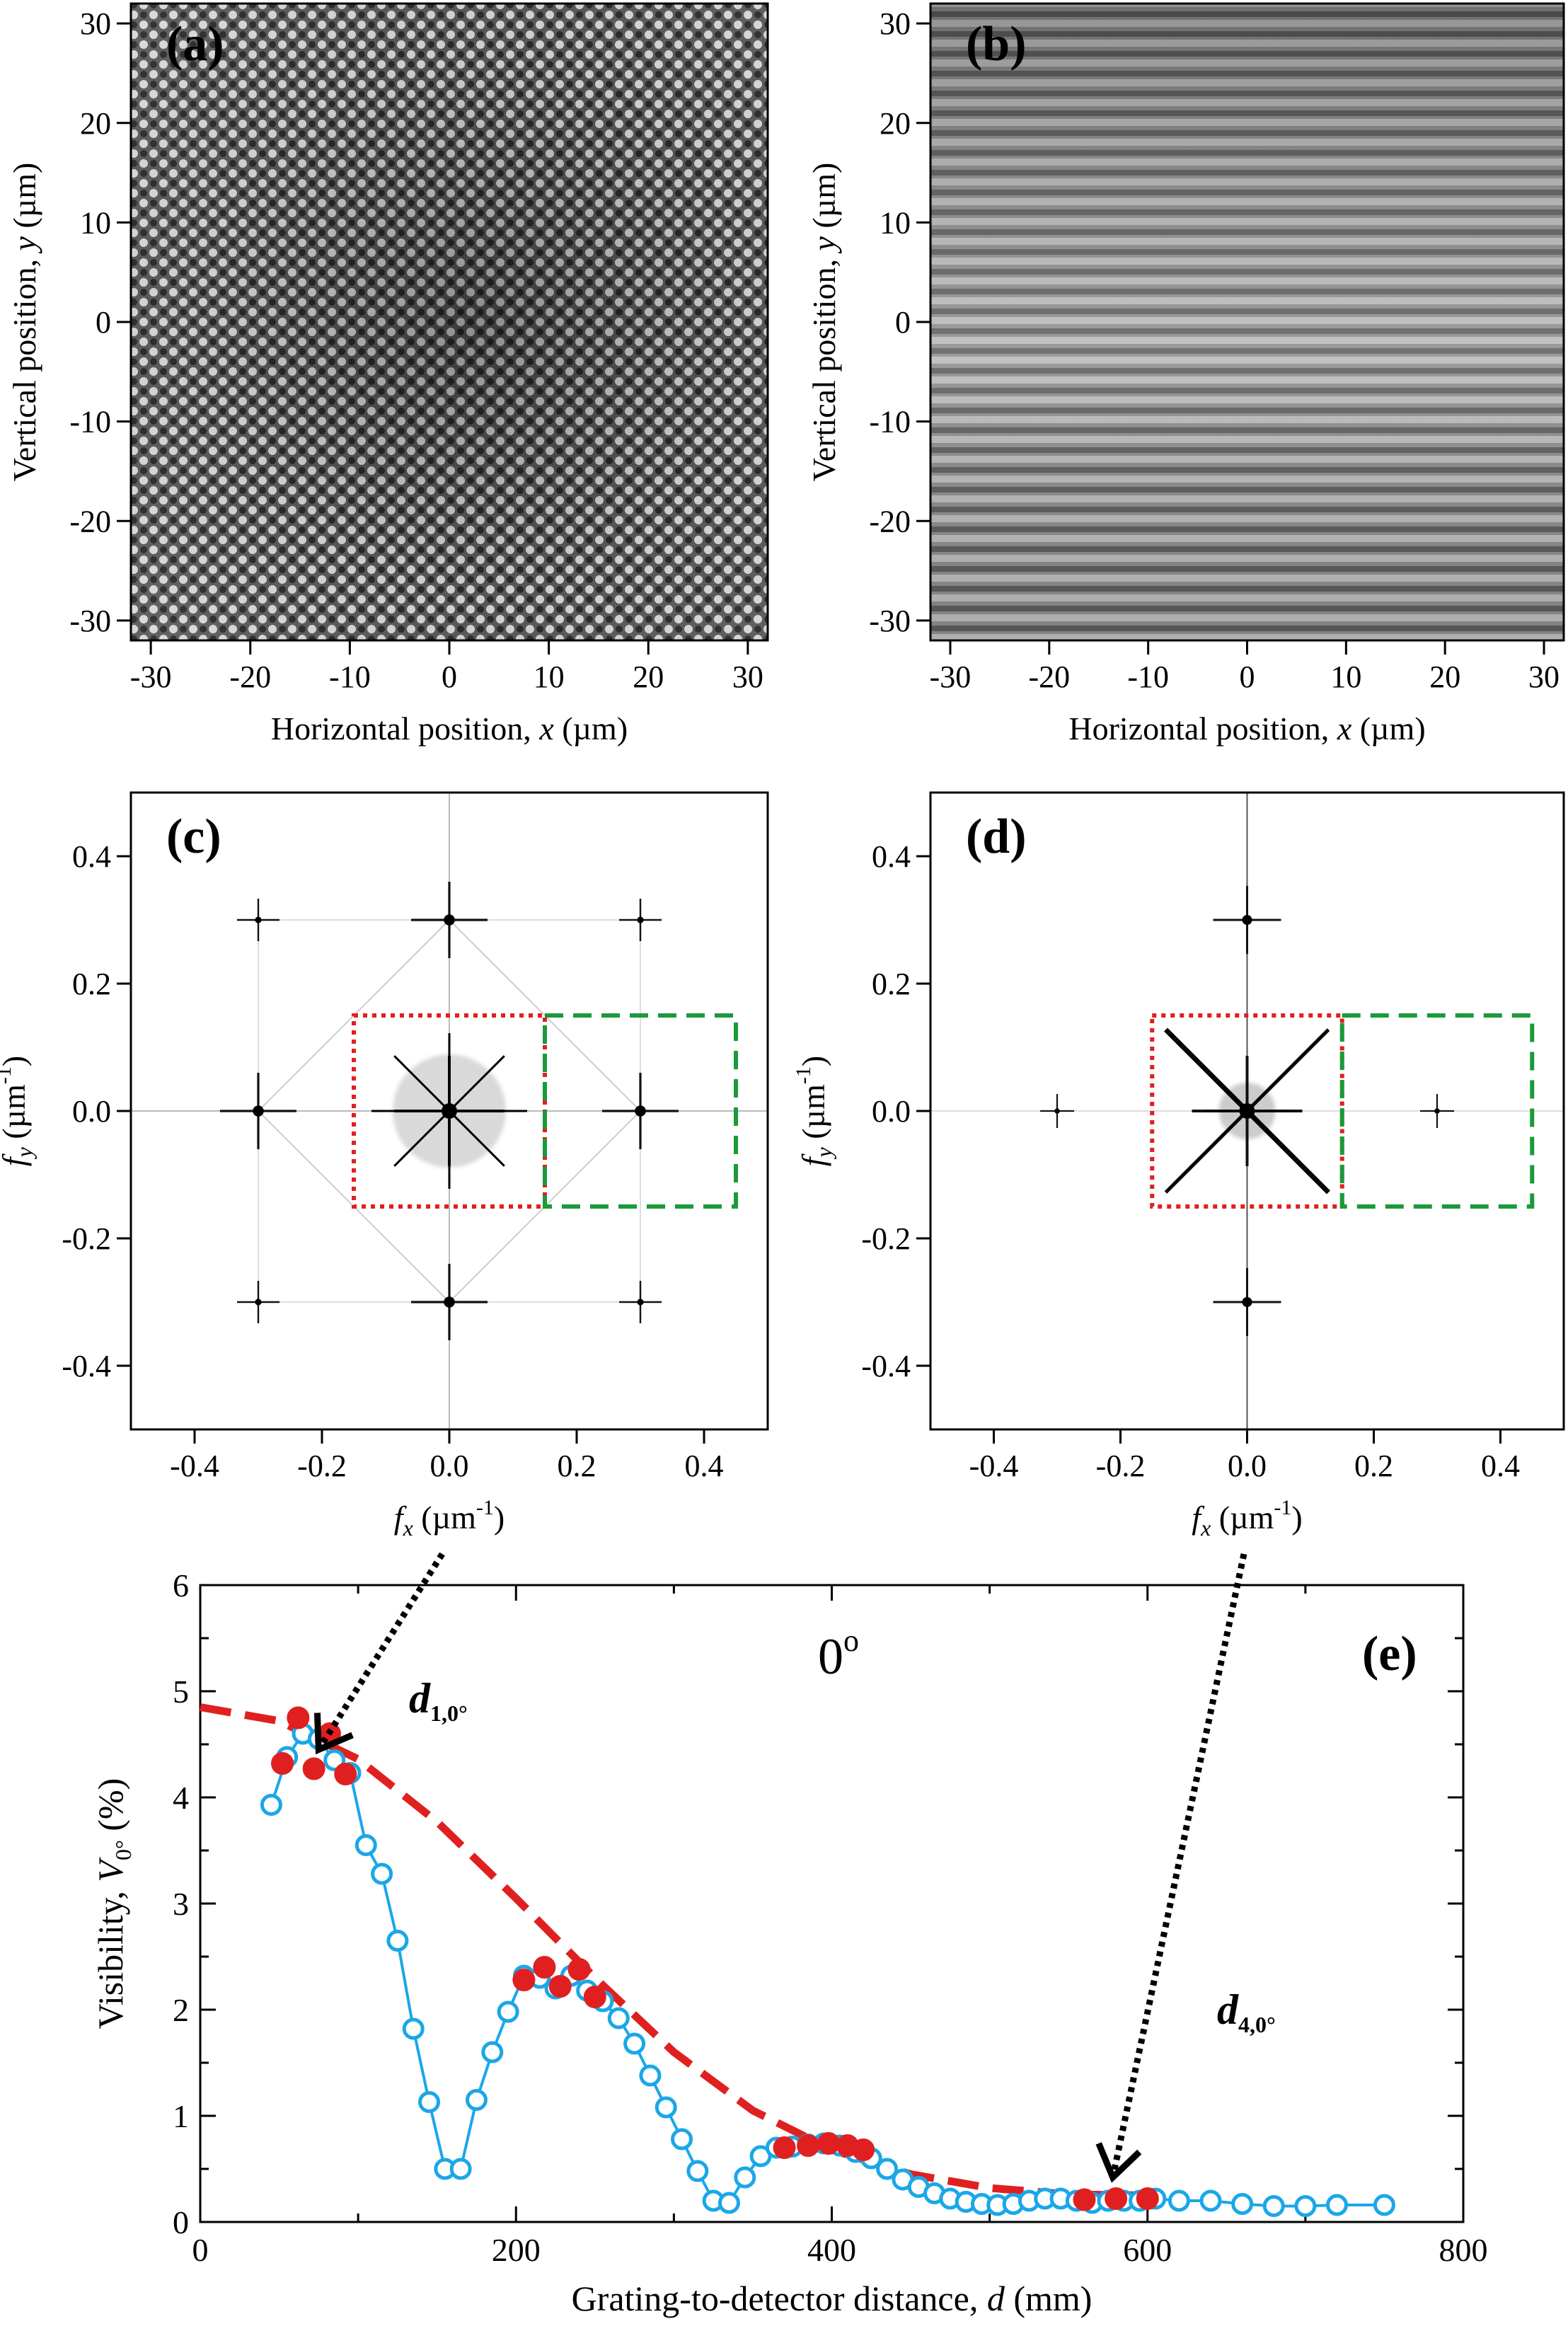  What do you see at coordinates (814, 1111) in the screenshot?
I see `y-axis-label-d: fy (µm-1)` at bounding box center [814, 1111].